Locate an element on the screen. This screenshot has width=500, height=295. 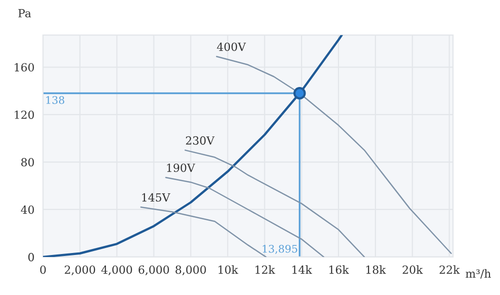
x-tick-label: 4,000 is located at coordinates (116, 270).